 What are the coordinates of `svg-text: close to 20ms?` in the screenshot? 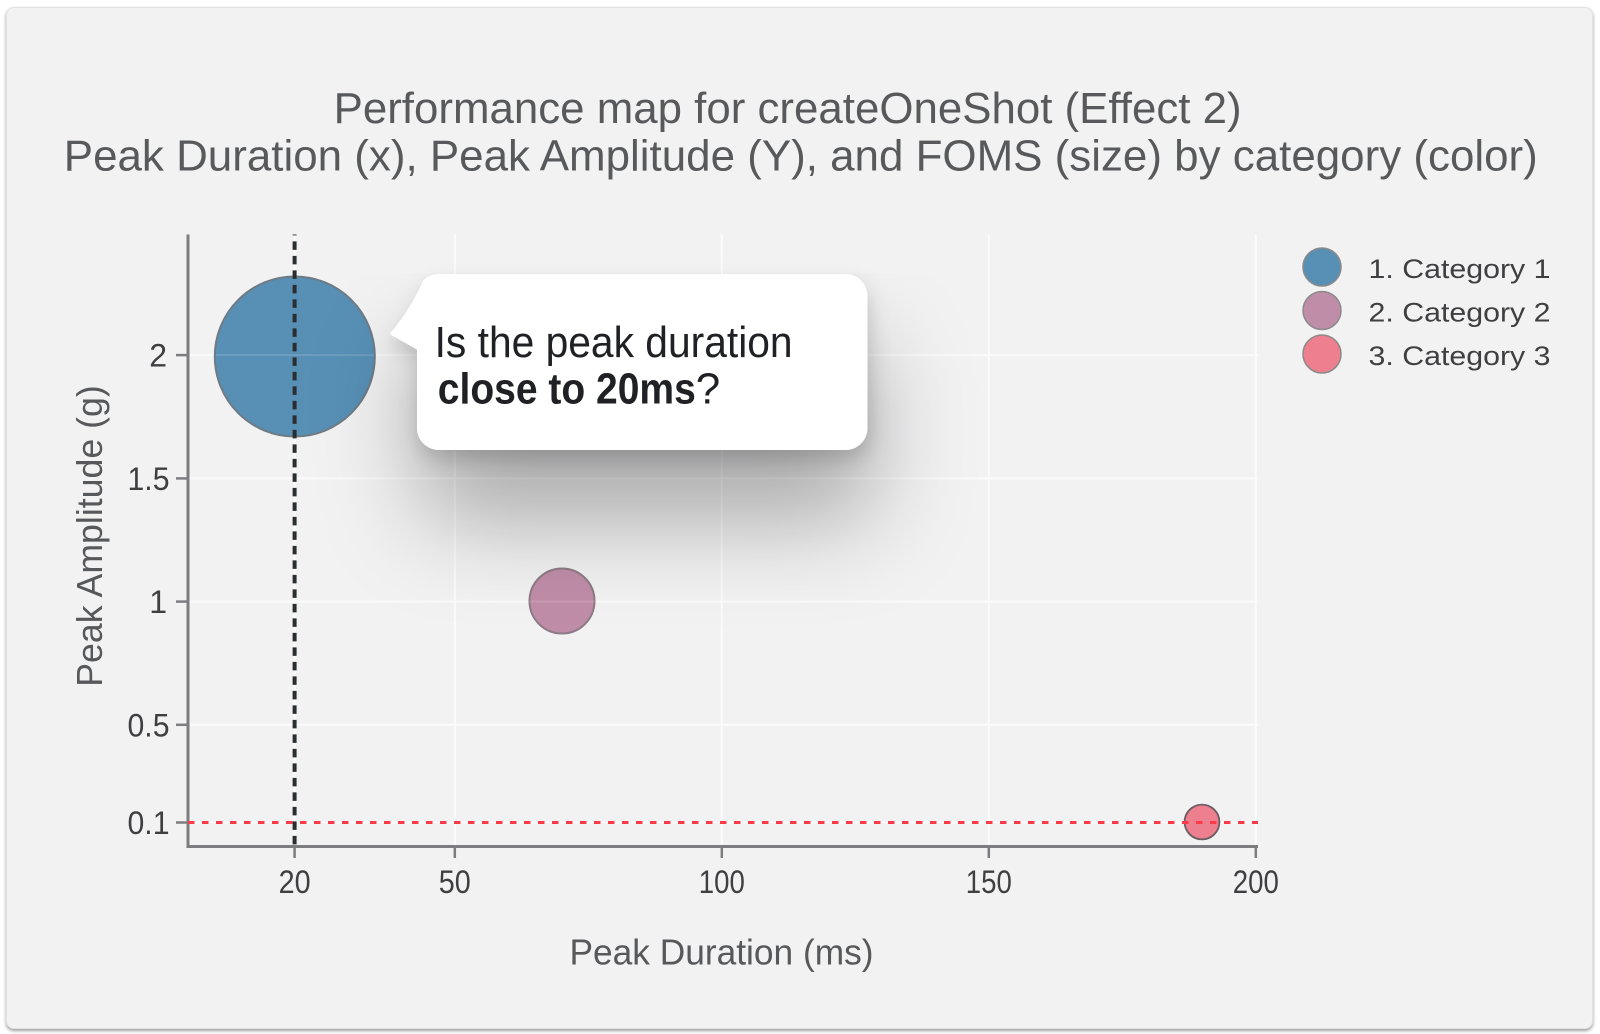 It's located at (579, 389).